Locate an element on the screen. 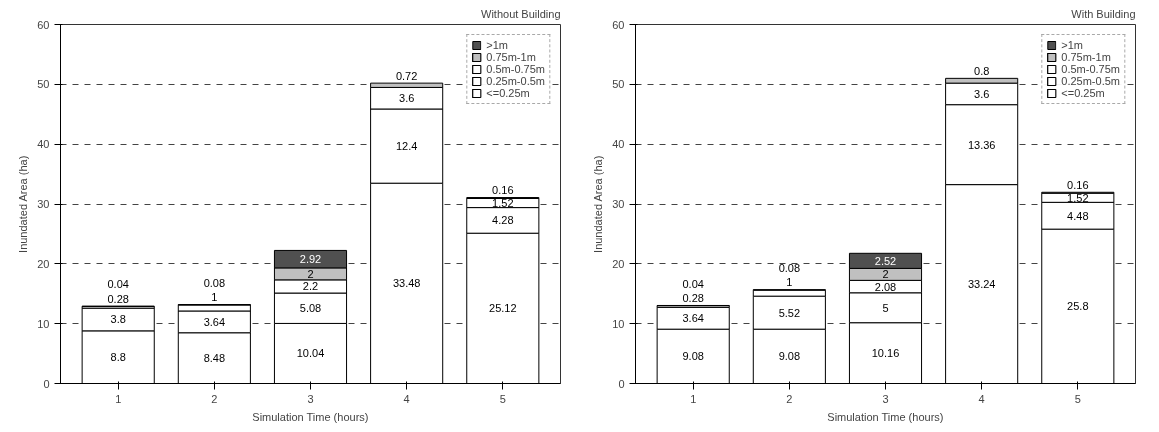  data-label: 5 is located at coordinates (885, 307).